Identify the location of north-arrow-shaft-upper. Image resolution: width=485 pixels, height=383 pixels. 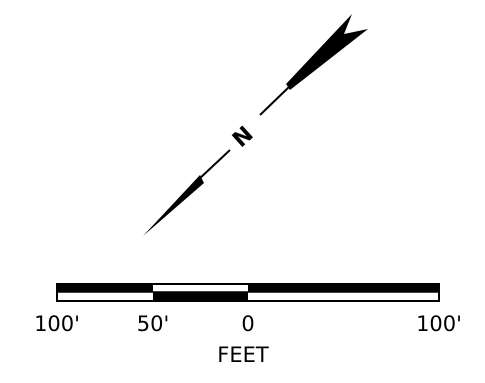
(274, 101).